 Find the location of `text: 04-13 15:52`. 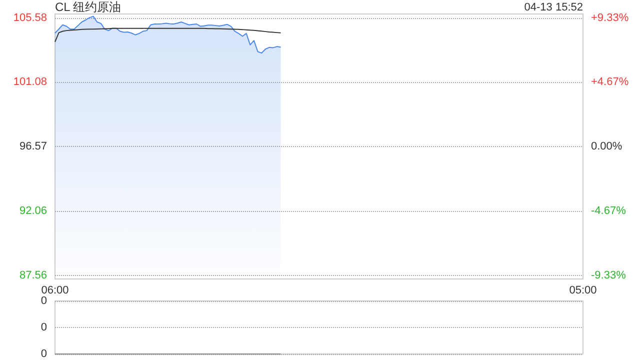

text: 04-13 15:52 is located at coordinates (553, 8).